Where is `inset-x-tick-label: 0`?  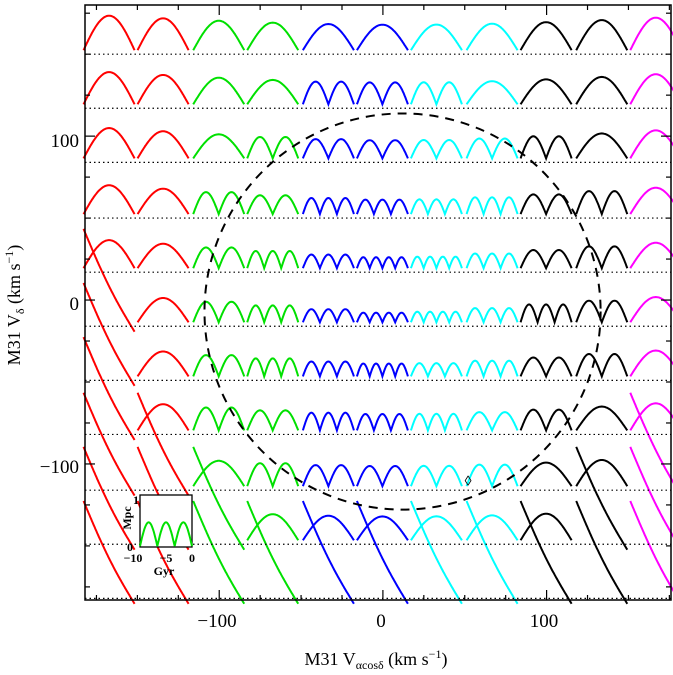
inset-x-tick-label: 0 is located at coordinates (192, 558).